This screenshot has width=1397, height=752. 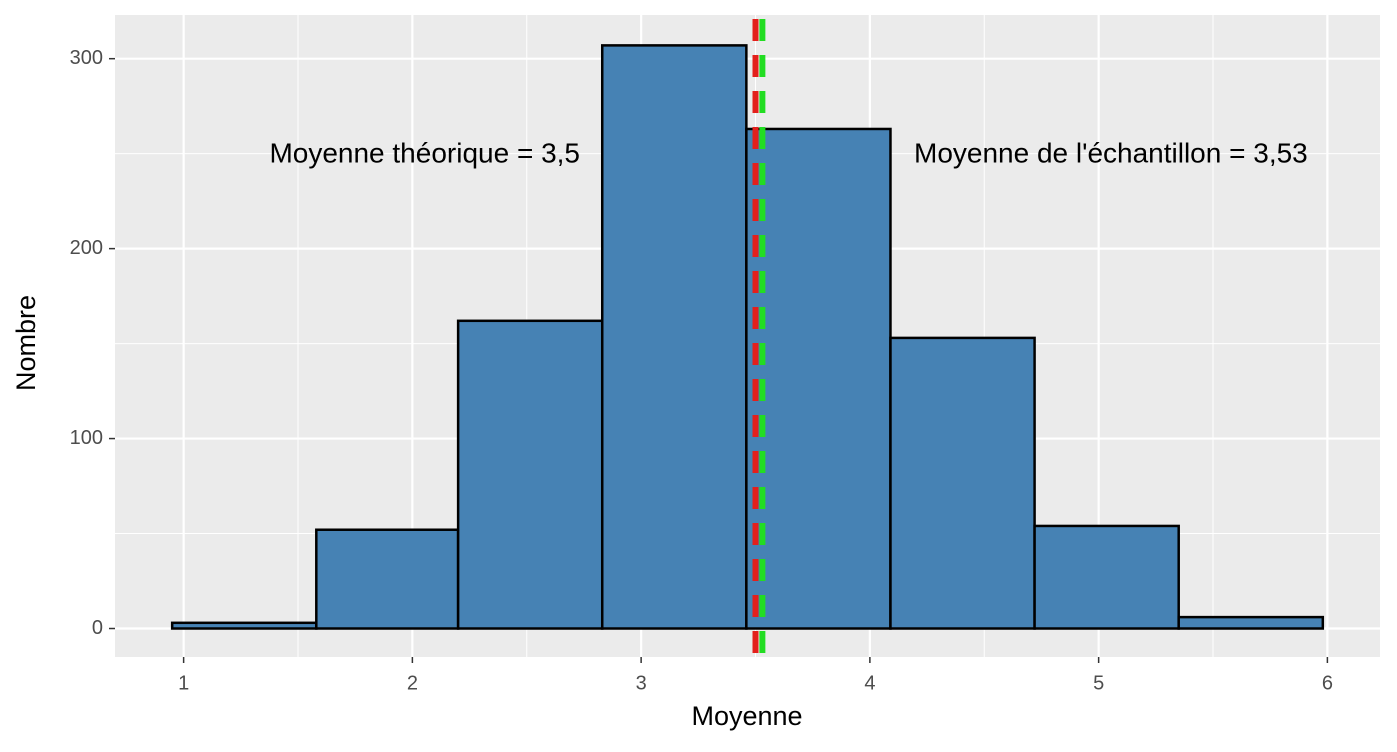 What do you see at coordinates (1111, 152) in the screenshot?
I see `annotation: Moyenne de l'échantillon = 3,53` at bounding box center [1111, 152].